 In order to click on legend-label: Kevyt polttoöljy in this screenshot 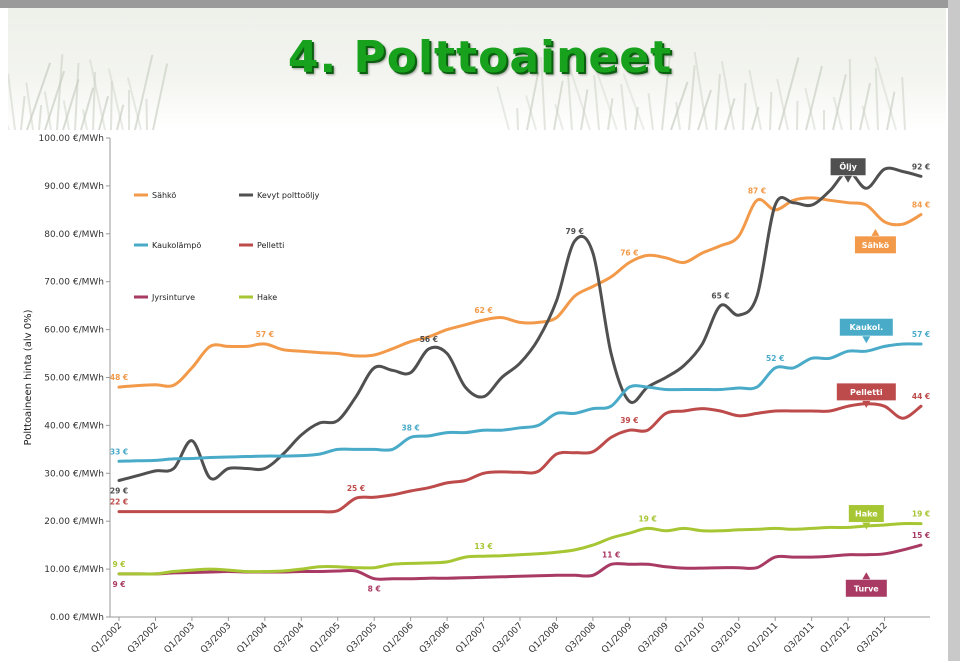, I will do `click(288, 195)`.